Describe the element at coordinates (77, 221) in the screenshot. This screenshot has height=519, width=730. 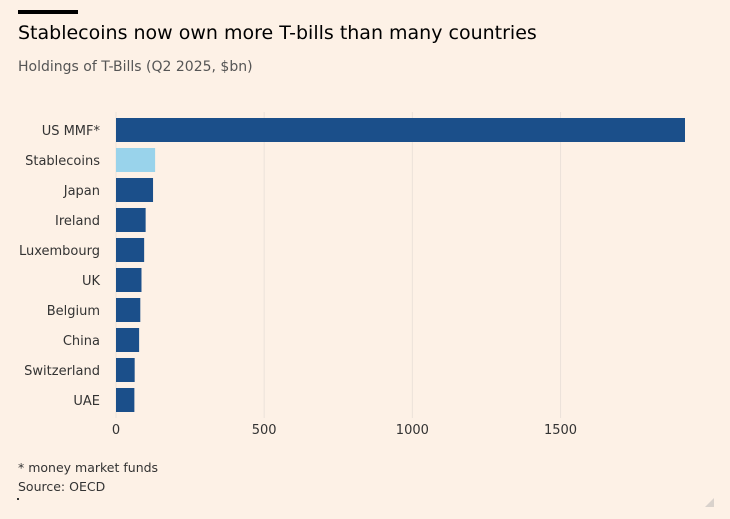
I see `category-label: Ireland` at that location.